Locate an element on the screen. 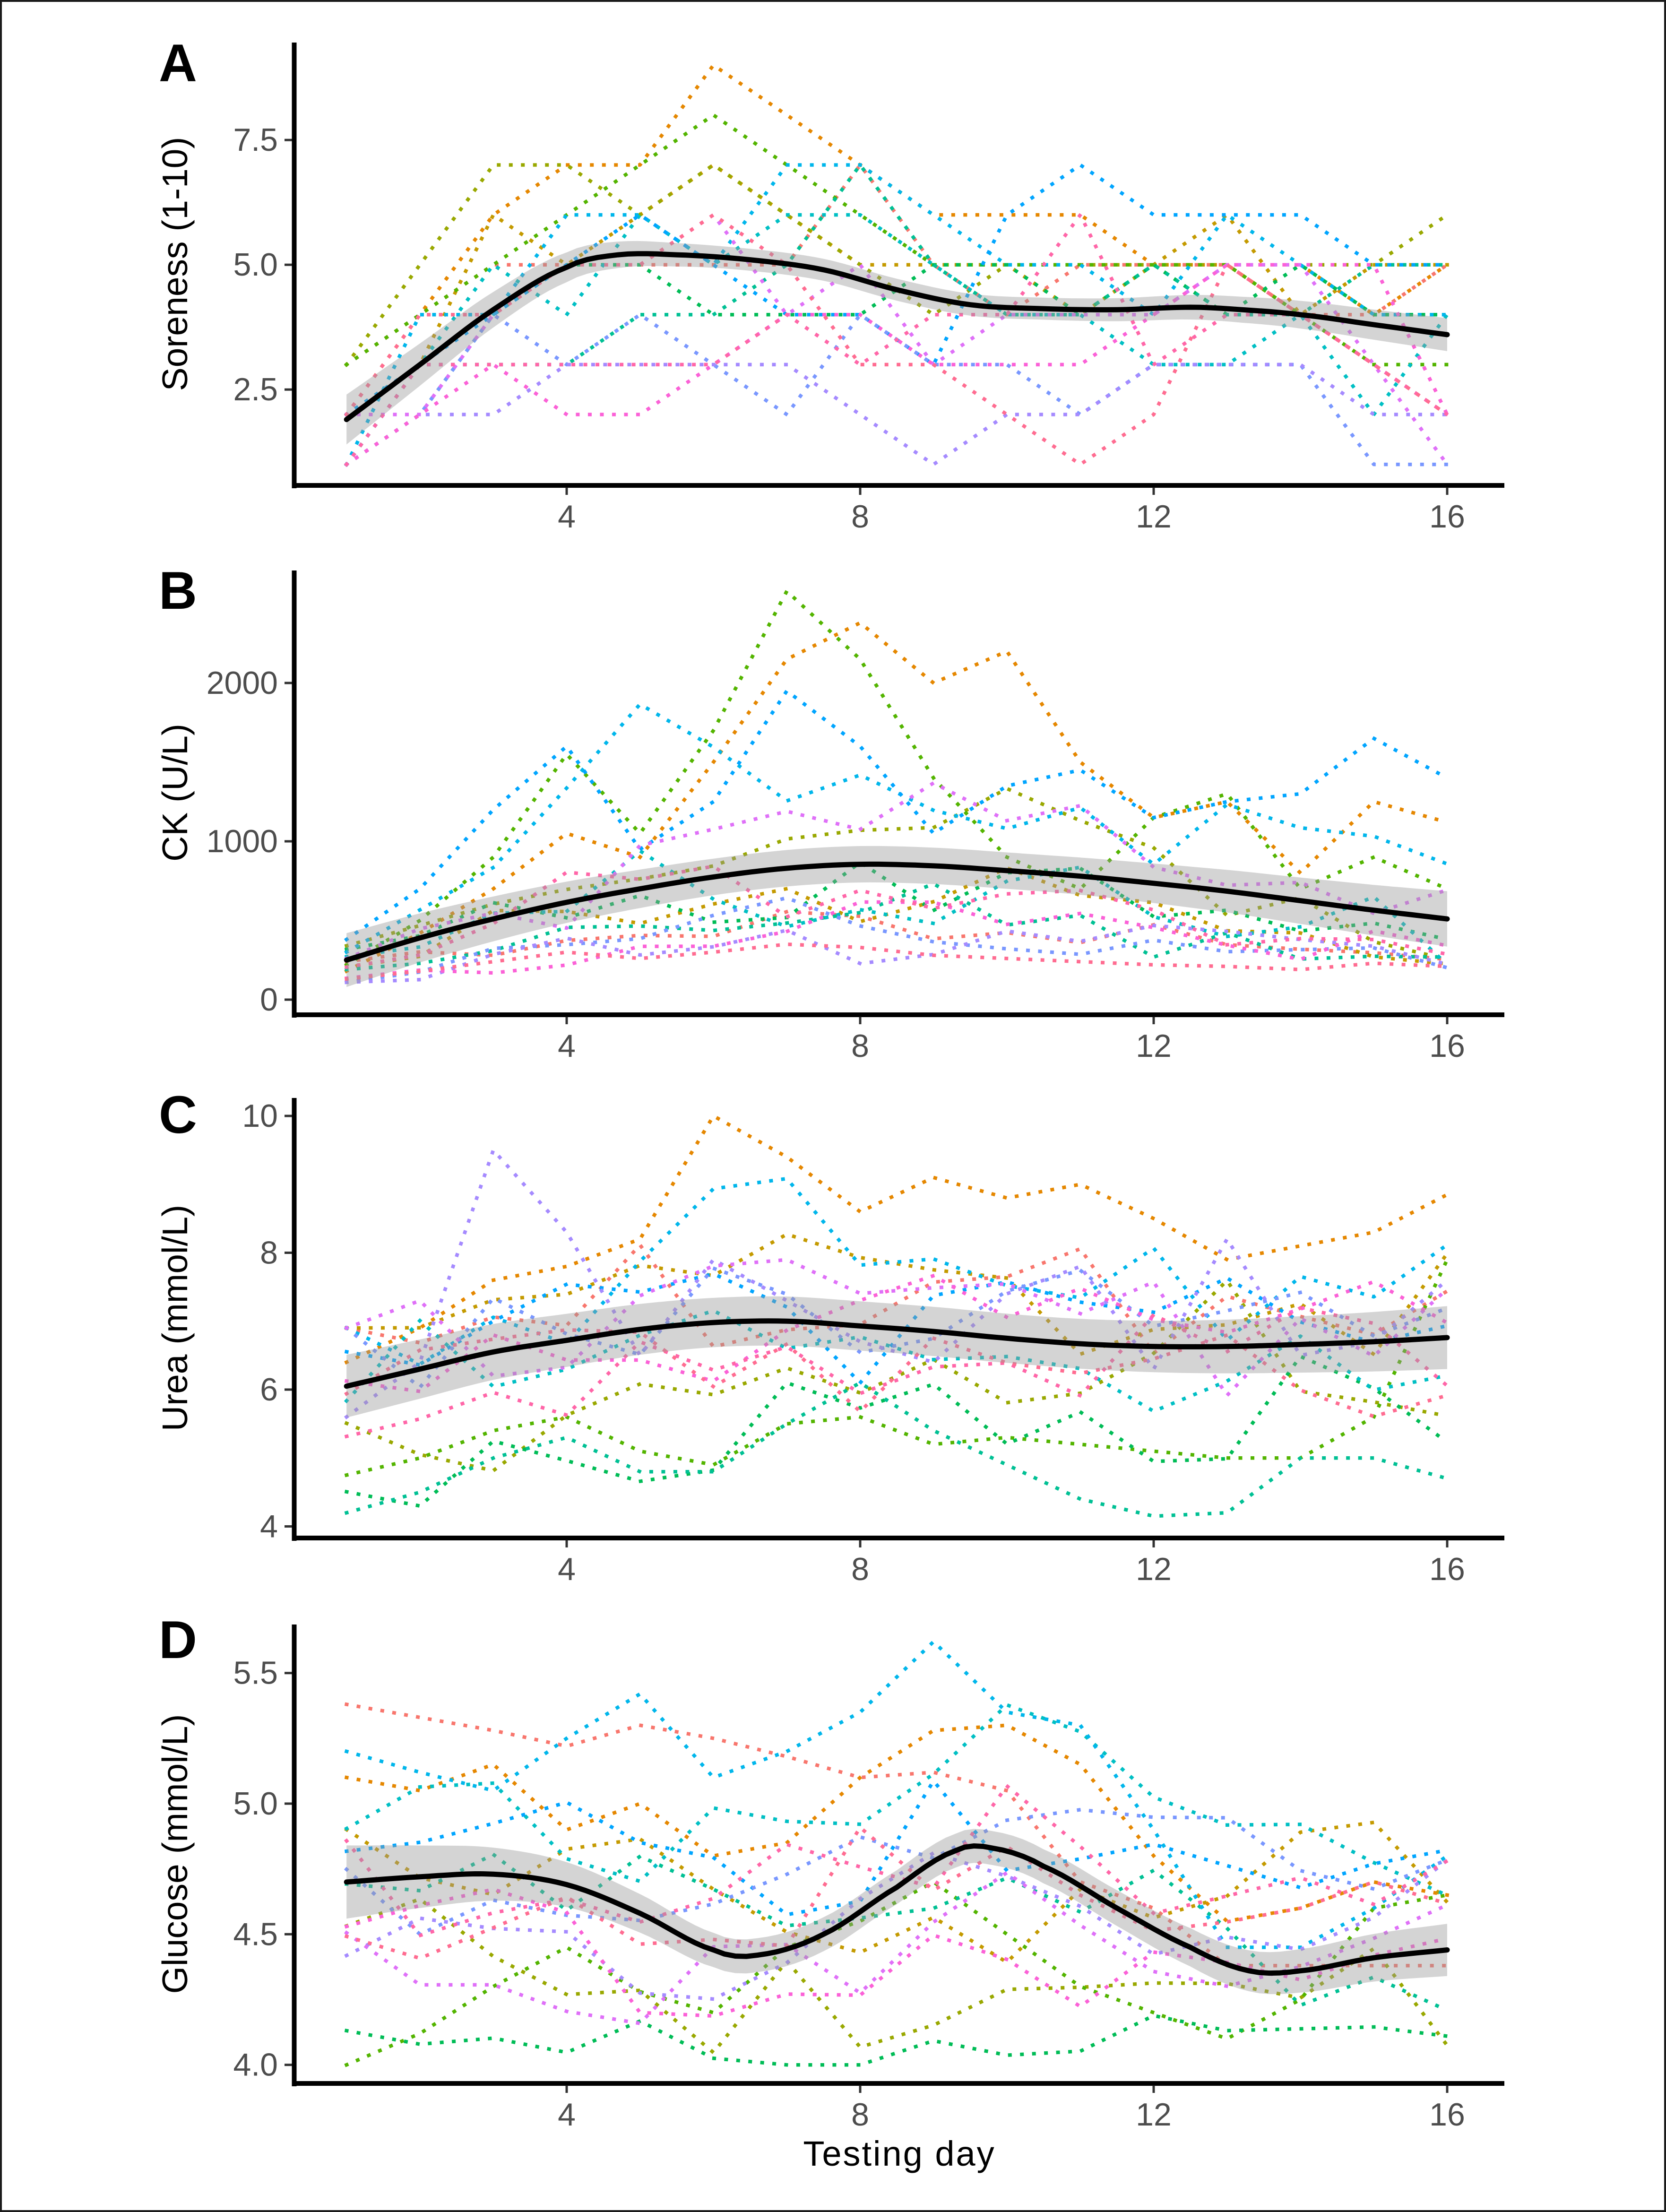  svg-text: Urea (mmol/L) is located at coordinates (175, 1318).